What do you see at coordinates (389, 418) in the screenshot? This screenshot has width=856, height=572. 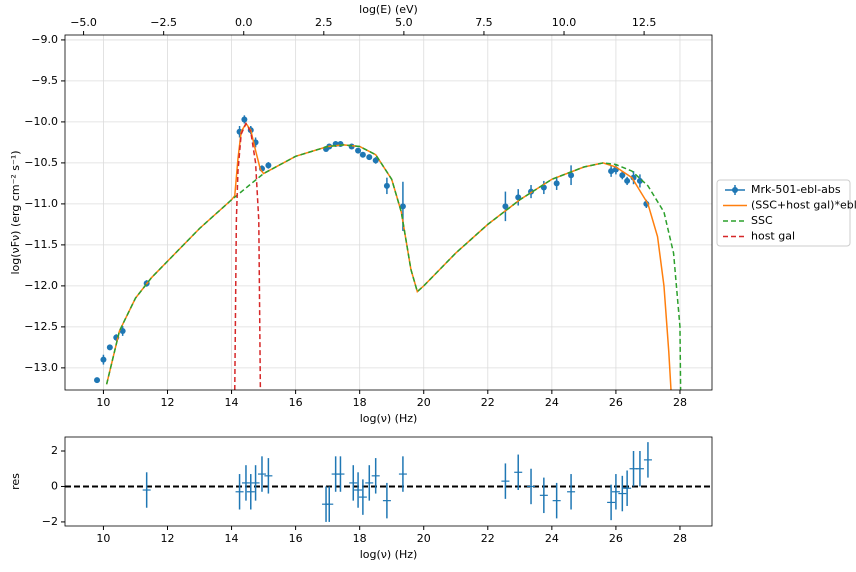 I see `x-axis-label: log(ν) (Hz)` at bounding box center [389, 418].